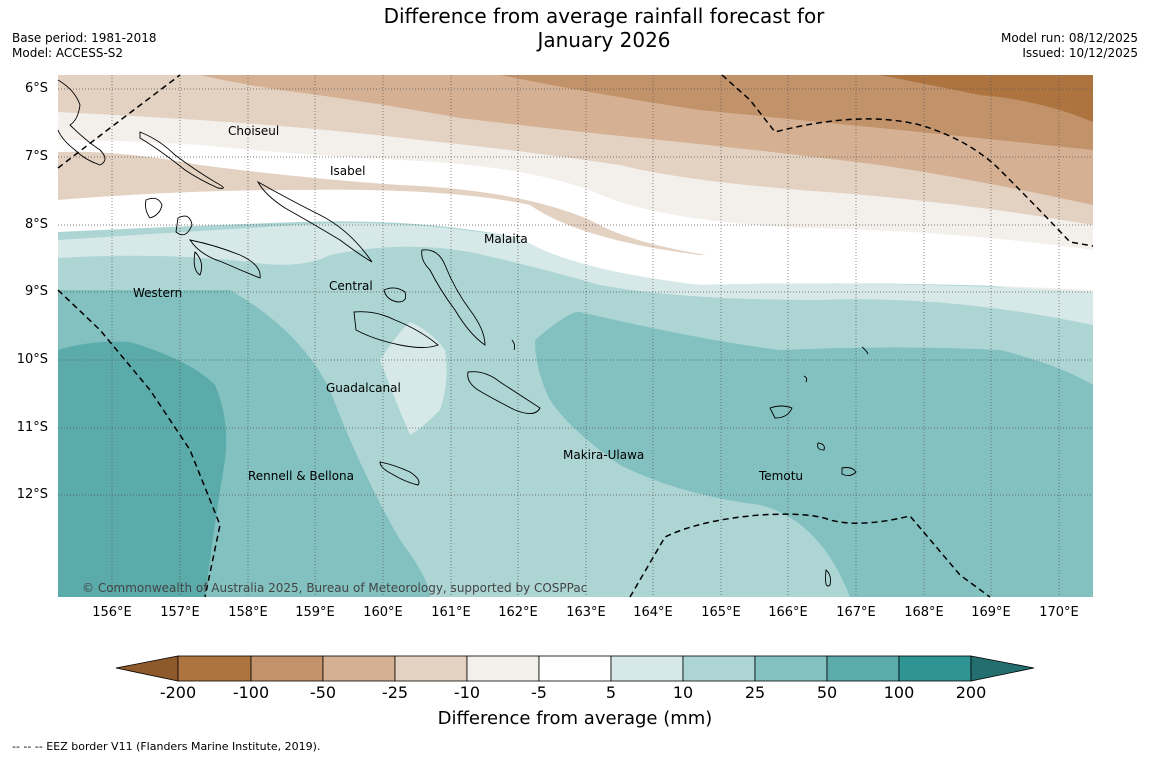  What do you see at coordinates (1059, 612) in the screenshot?
I see `lon-label-170e: 170°E` at bounding box center [1059, 612].